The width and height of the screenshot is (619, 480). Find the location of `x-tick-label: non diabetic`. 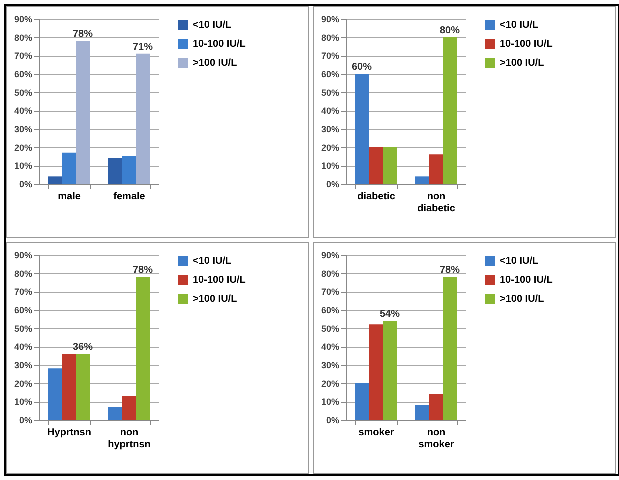

x-tick-label: non diabetic is located at coordinates (437, 203).